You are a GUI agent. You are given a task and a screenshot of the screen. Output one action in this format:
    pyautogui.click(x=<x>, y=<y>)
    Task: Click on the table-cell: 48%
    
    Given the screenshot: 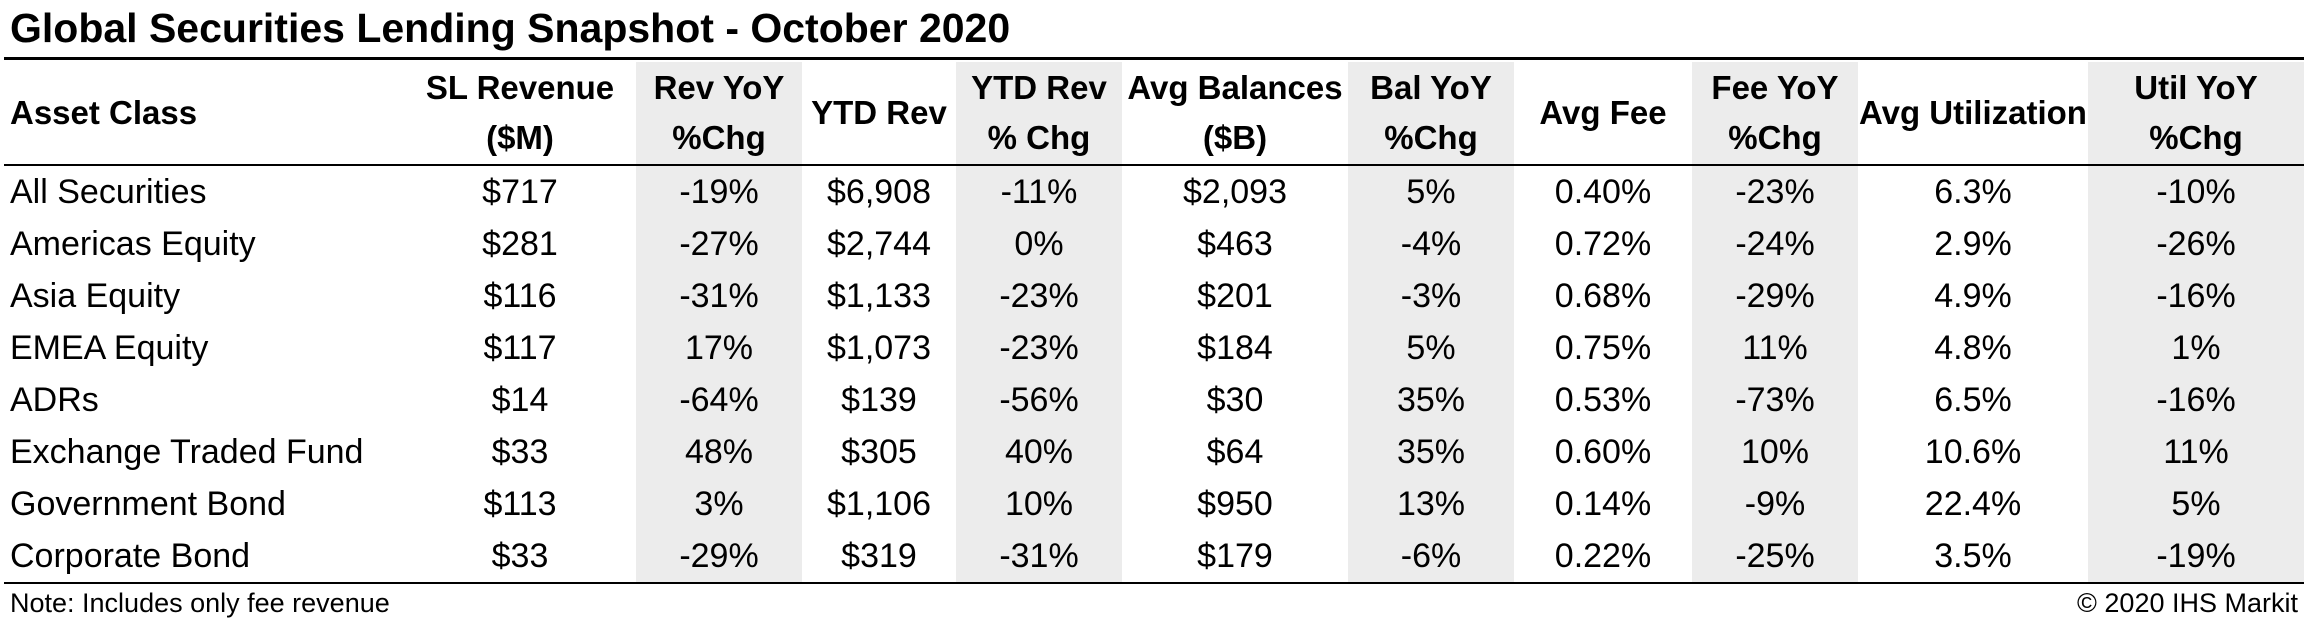 What is the action you would take?
    pyautogui.click(x=719, y=452)
    